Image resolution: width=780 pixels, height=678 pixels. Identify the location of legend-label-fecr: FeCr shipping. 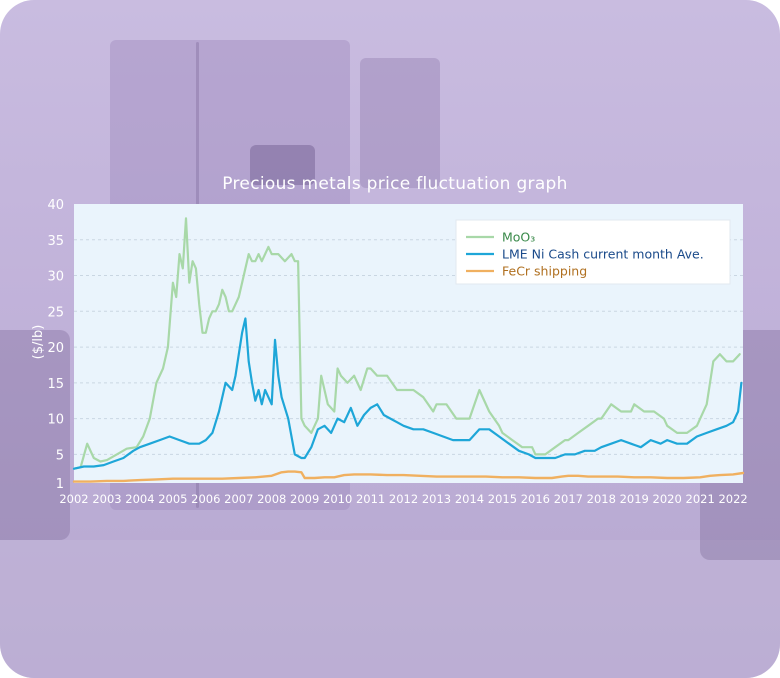
(544, 271).